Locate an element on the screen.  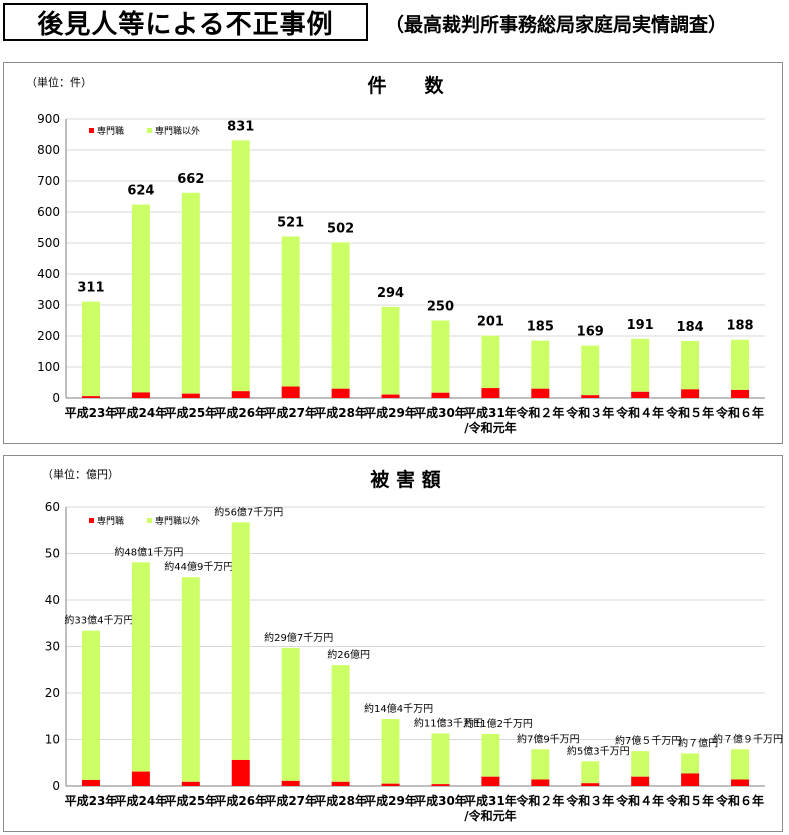
count-data-label: 294 is located at coordinates (390, 293).